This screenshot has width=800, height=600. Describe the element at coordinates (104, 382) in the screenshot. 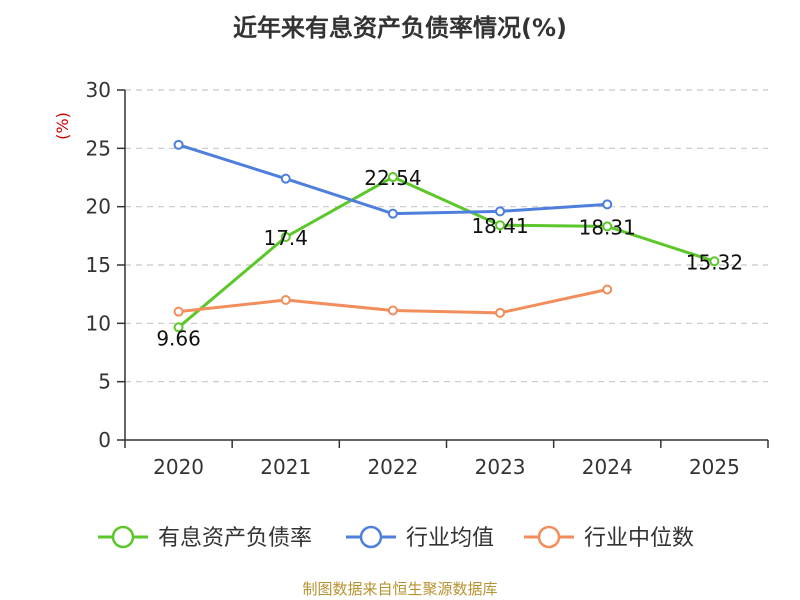

I see `y-tick-label: 5` at that location.